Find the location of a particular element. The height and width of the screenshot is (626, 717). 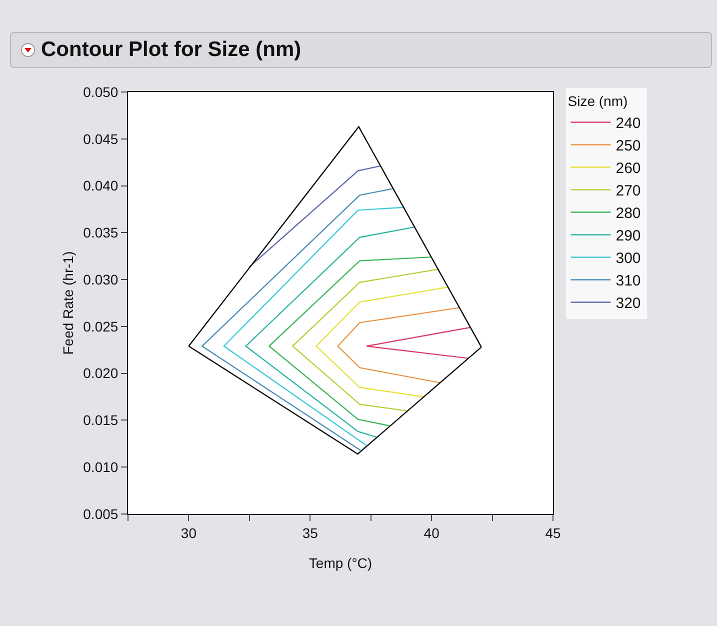

y-tick-label: 0.015 is located at coordinates (100, 420).